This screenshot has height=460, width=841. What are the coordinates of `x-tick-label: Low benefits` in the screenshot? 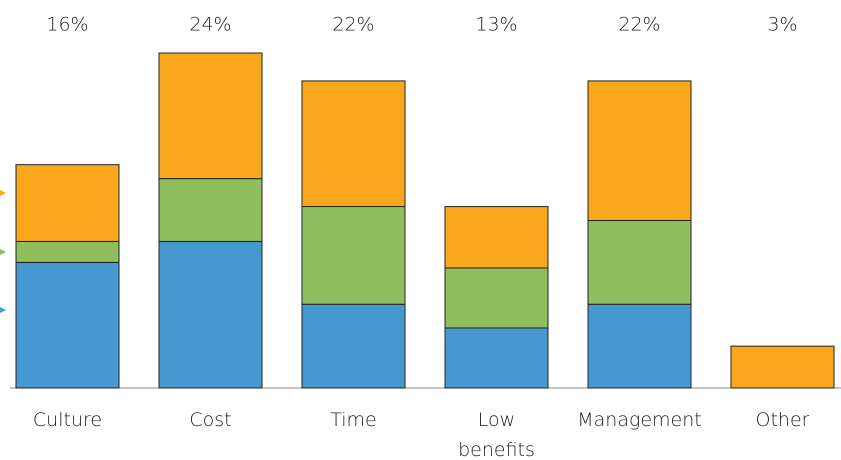 It's located at (496, 434).